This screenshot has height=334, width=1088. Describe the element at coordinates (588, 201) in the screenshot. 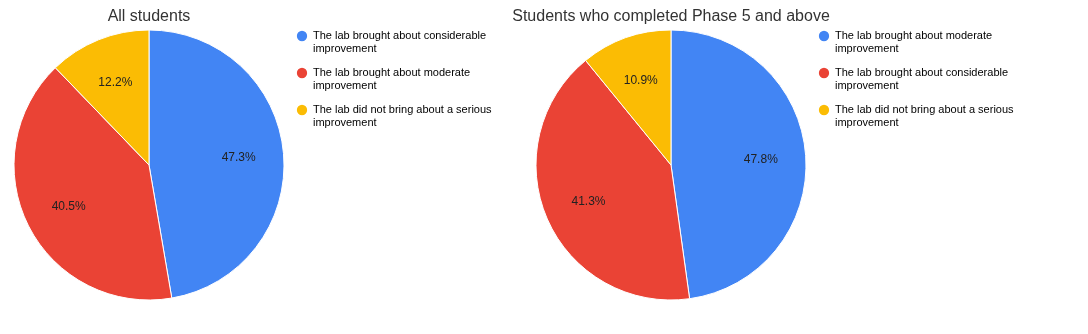

I see `data-label: 41.3%` at that location.